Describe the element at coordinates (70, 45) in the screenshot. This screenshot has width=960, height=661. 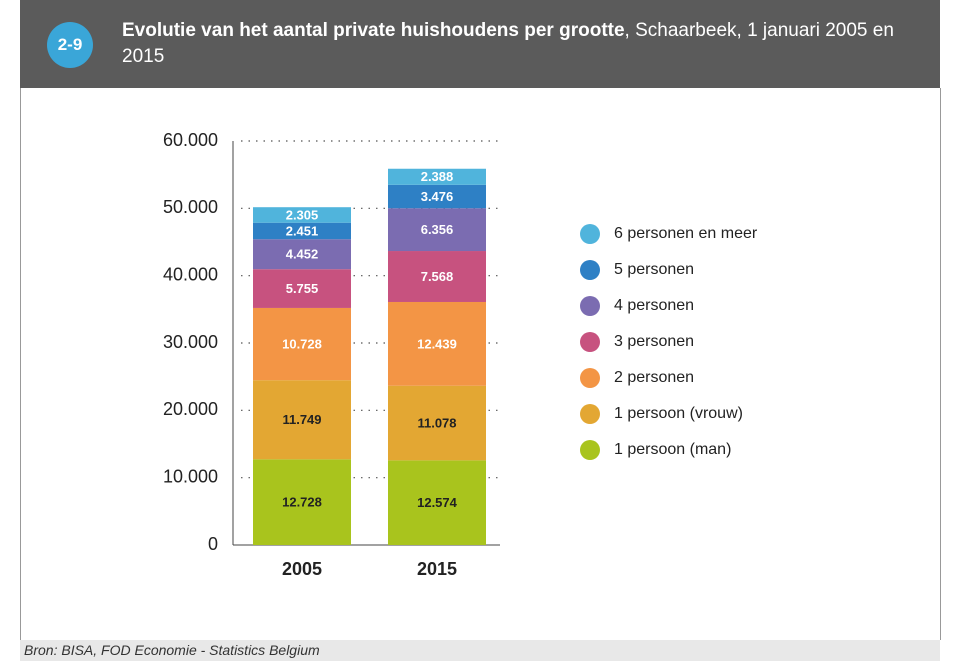
I see `badge: 2-9` at that location.